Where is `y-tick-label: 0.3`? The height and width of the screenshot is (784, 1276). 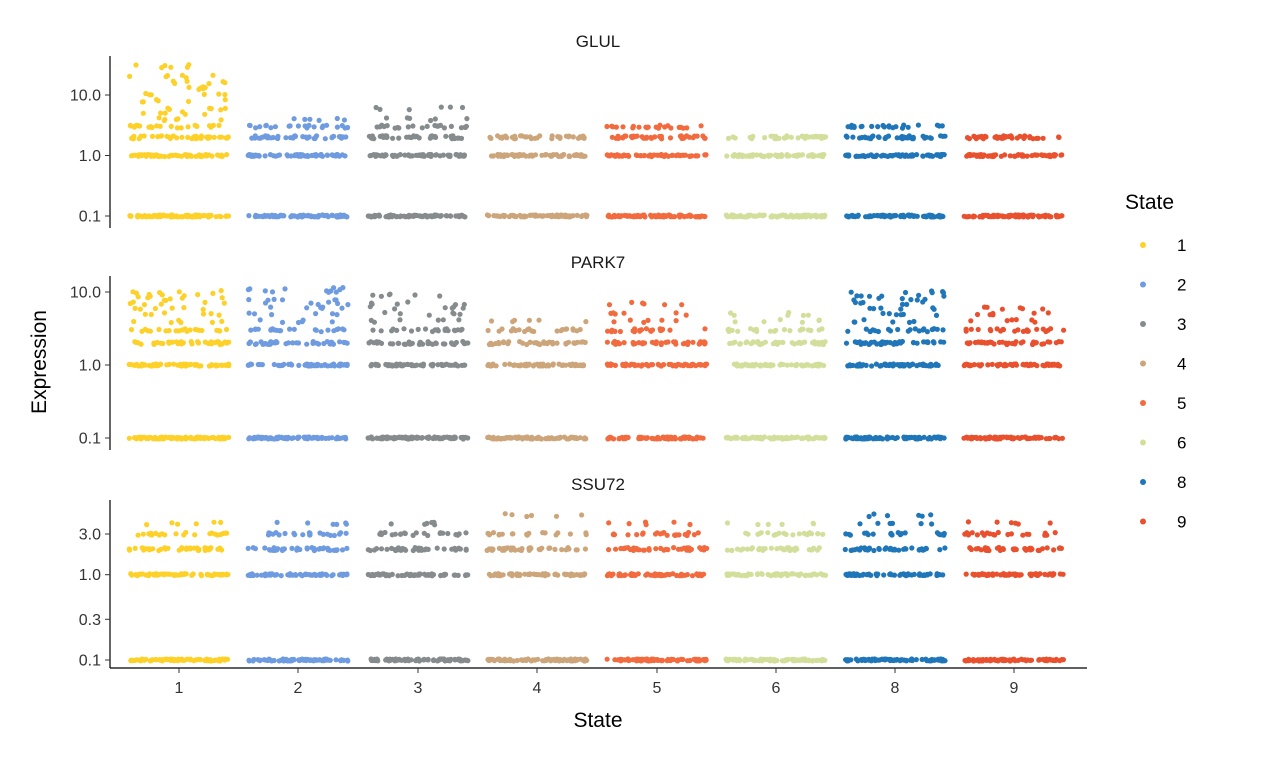 y-tick-label: 0.3 is located at coordinates (90, 620).